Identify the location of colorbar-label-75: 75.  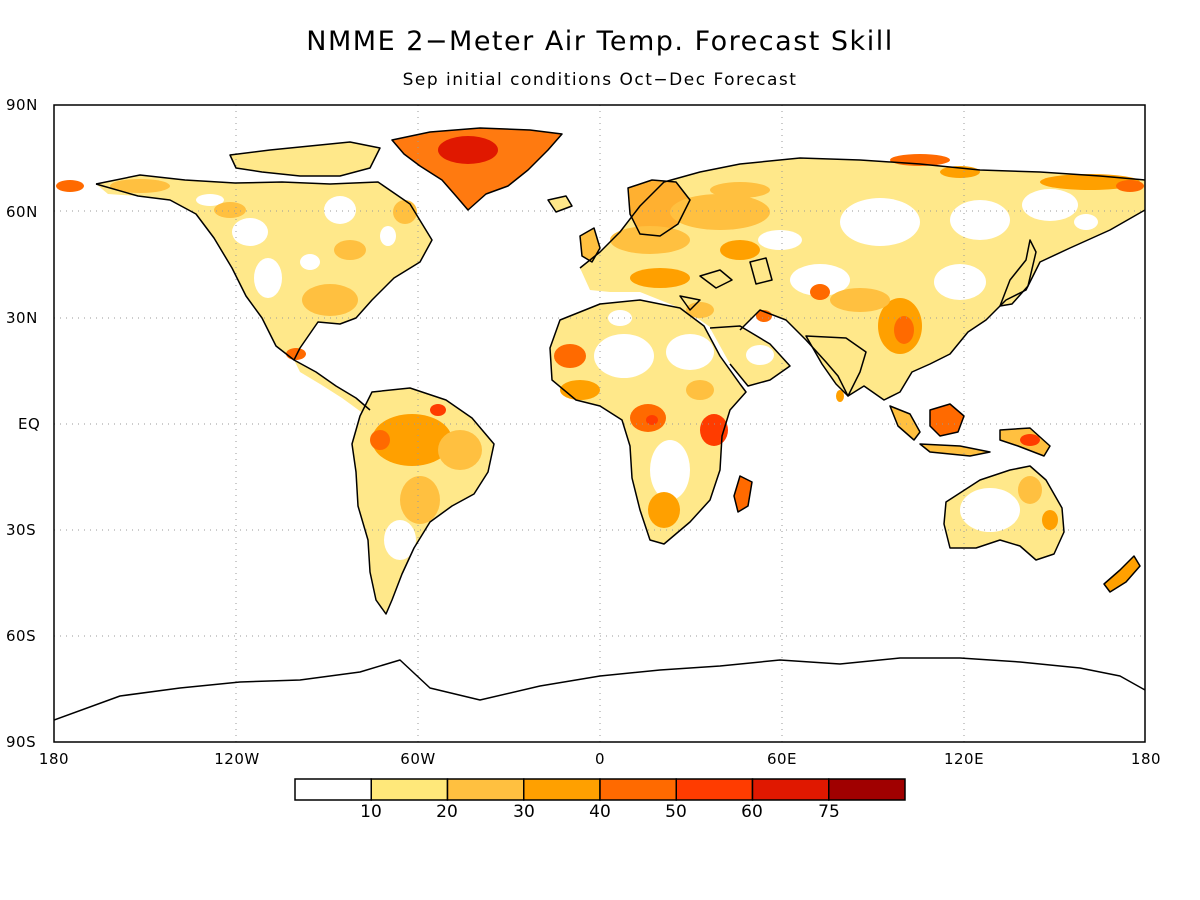
(829, 812).